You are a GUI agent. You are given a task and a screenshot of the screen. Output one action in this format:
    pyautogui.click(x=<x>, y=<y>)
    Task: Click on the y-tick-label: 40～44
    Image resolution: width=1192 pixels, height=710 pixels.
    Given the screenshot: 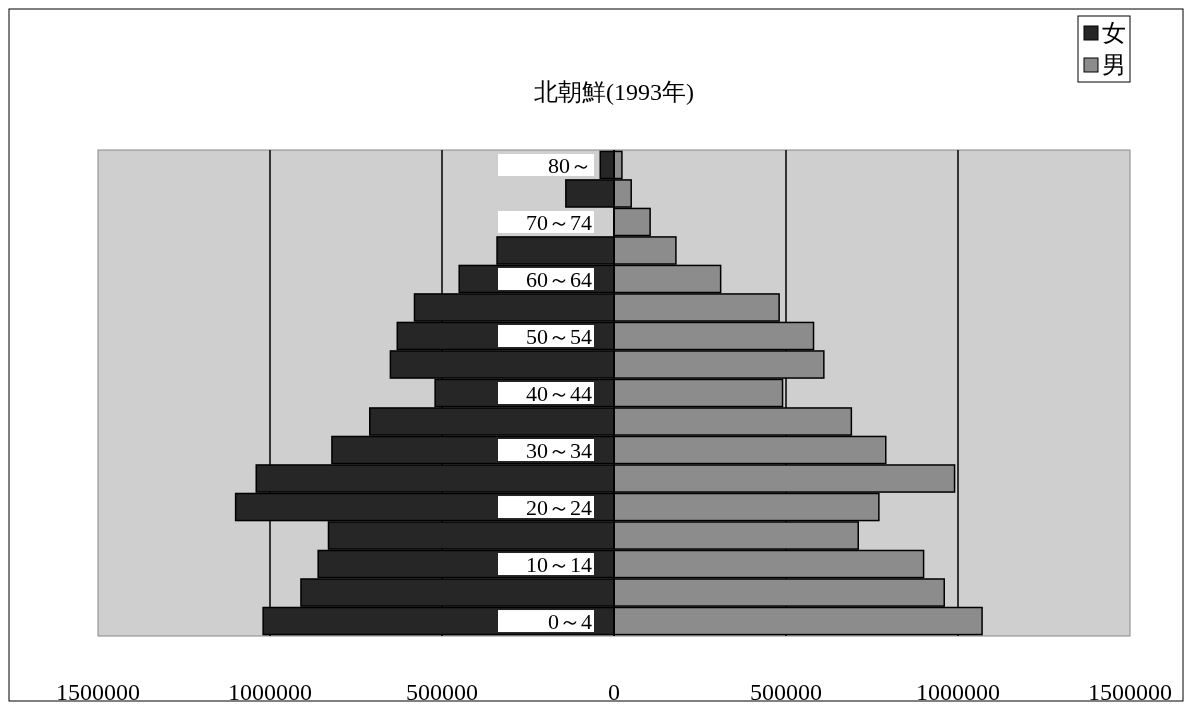 What is the action you would take?
    pyautogui.click(x=559, y=393)
    